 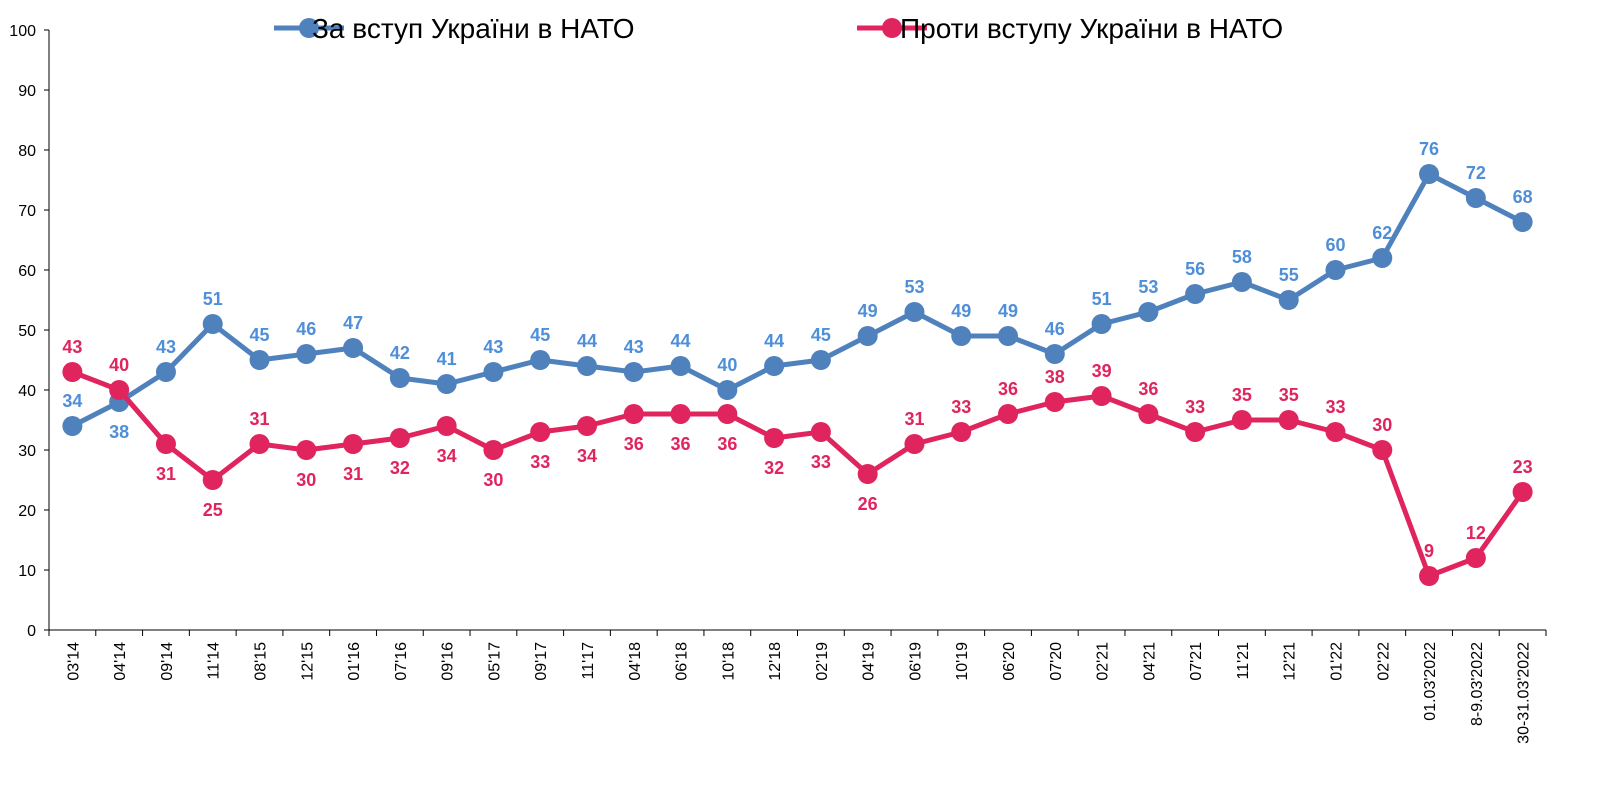 I want to click on x-tick-label: 06'19, so click(x=915, y=661).